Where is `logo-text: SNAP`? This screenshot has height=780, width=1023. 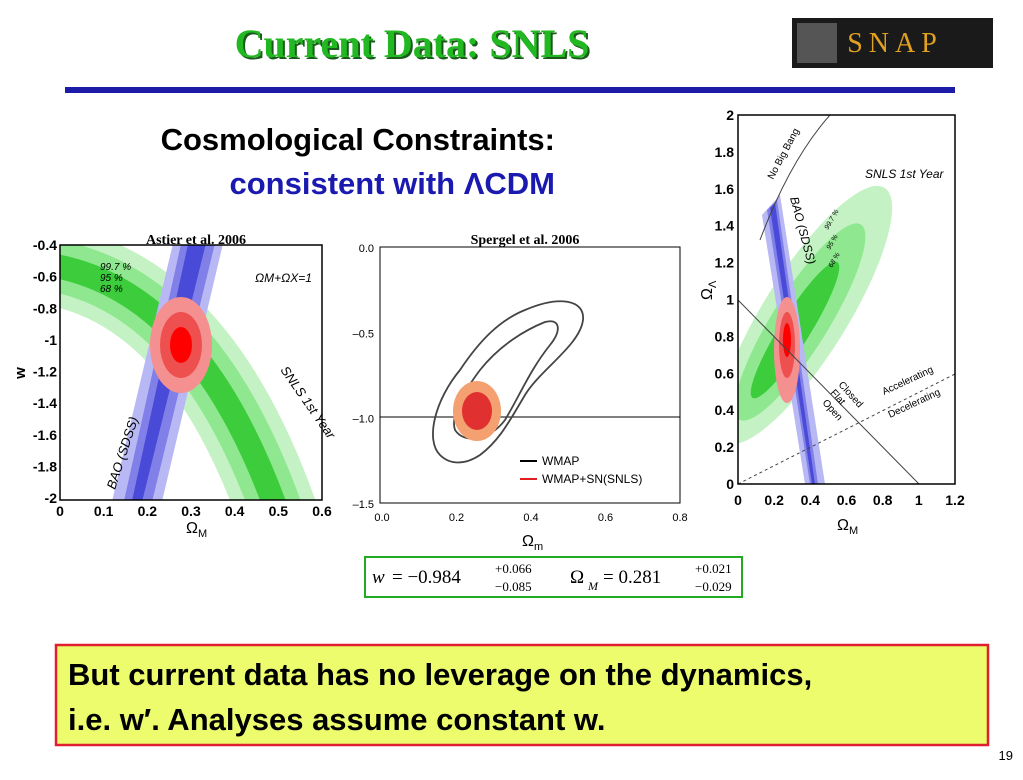
logo-text: SNAP is located at coordinates (895, 43).